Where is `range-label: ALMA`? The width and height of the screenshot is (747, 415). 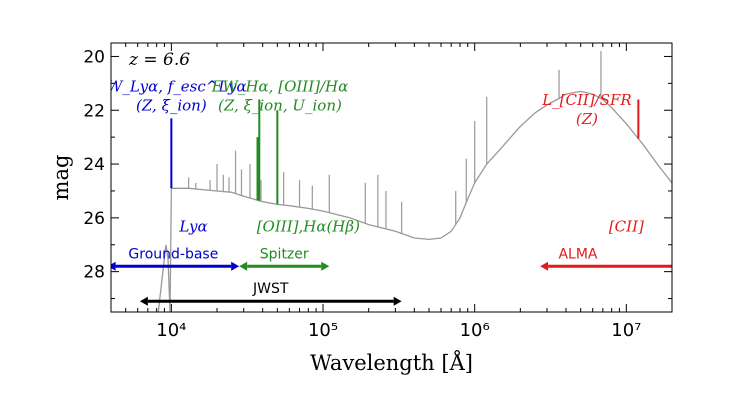
range-label: ALMA is located at coordinates (577, 254).